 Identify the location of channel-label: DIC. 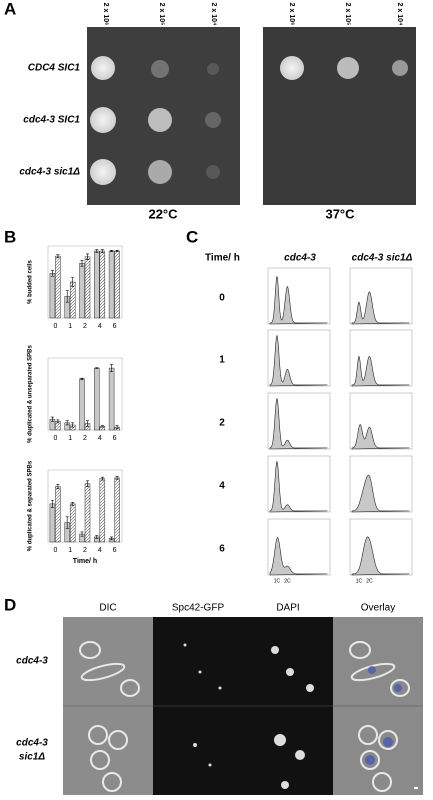
(107, 608).